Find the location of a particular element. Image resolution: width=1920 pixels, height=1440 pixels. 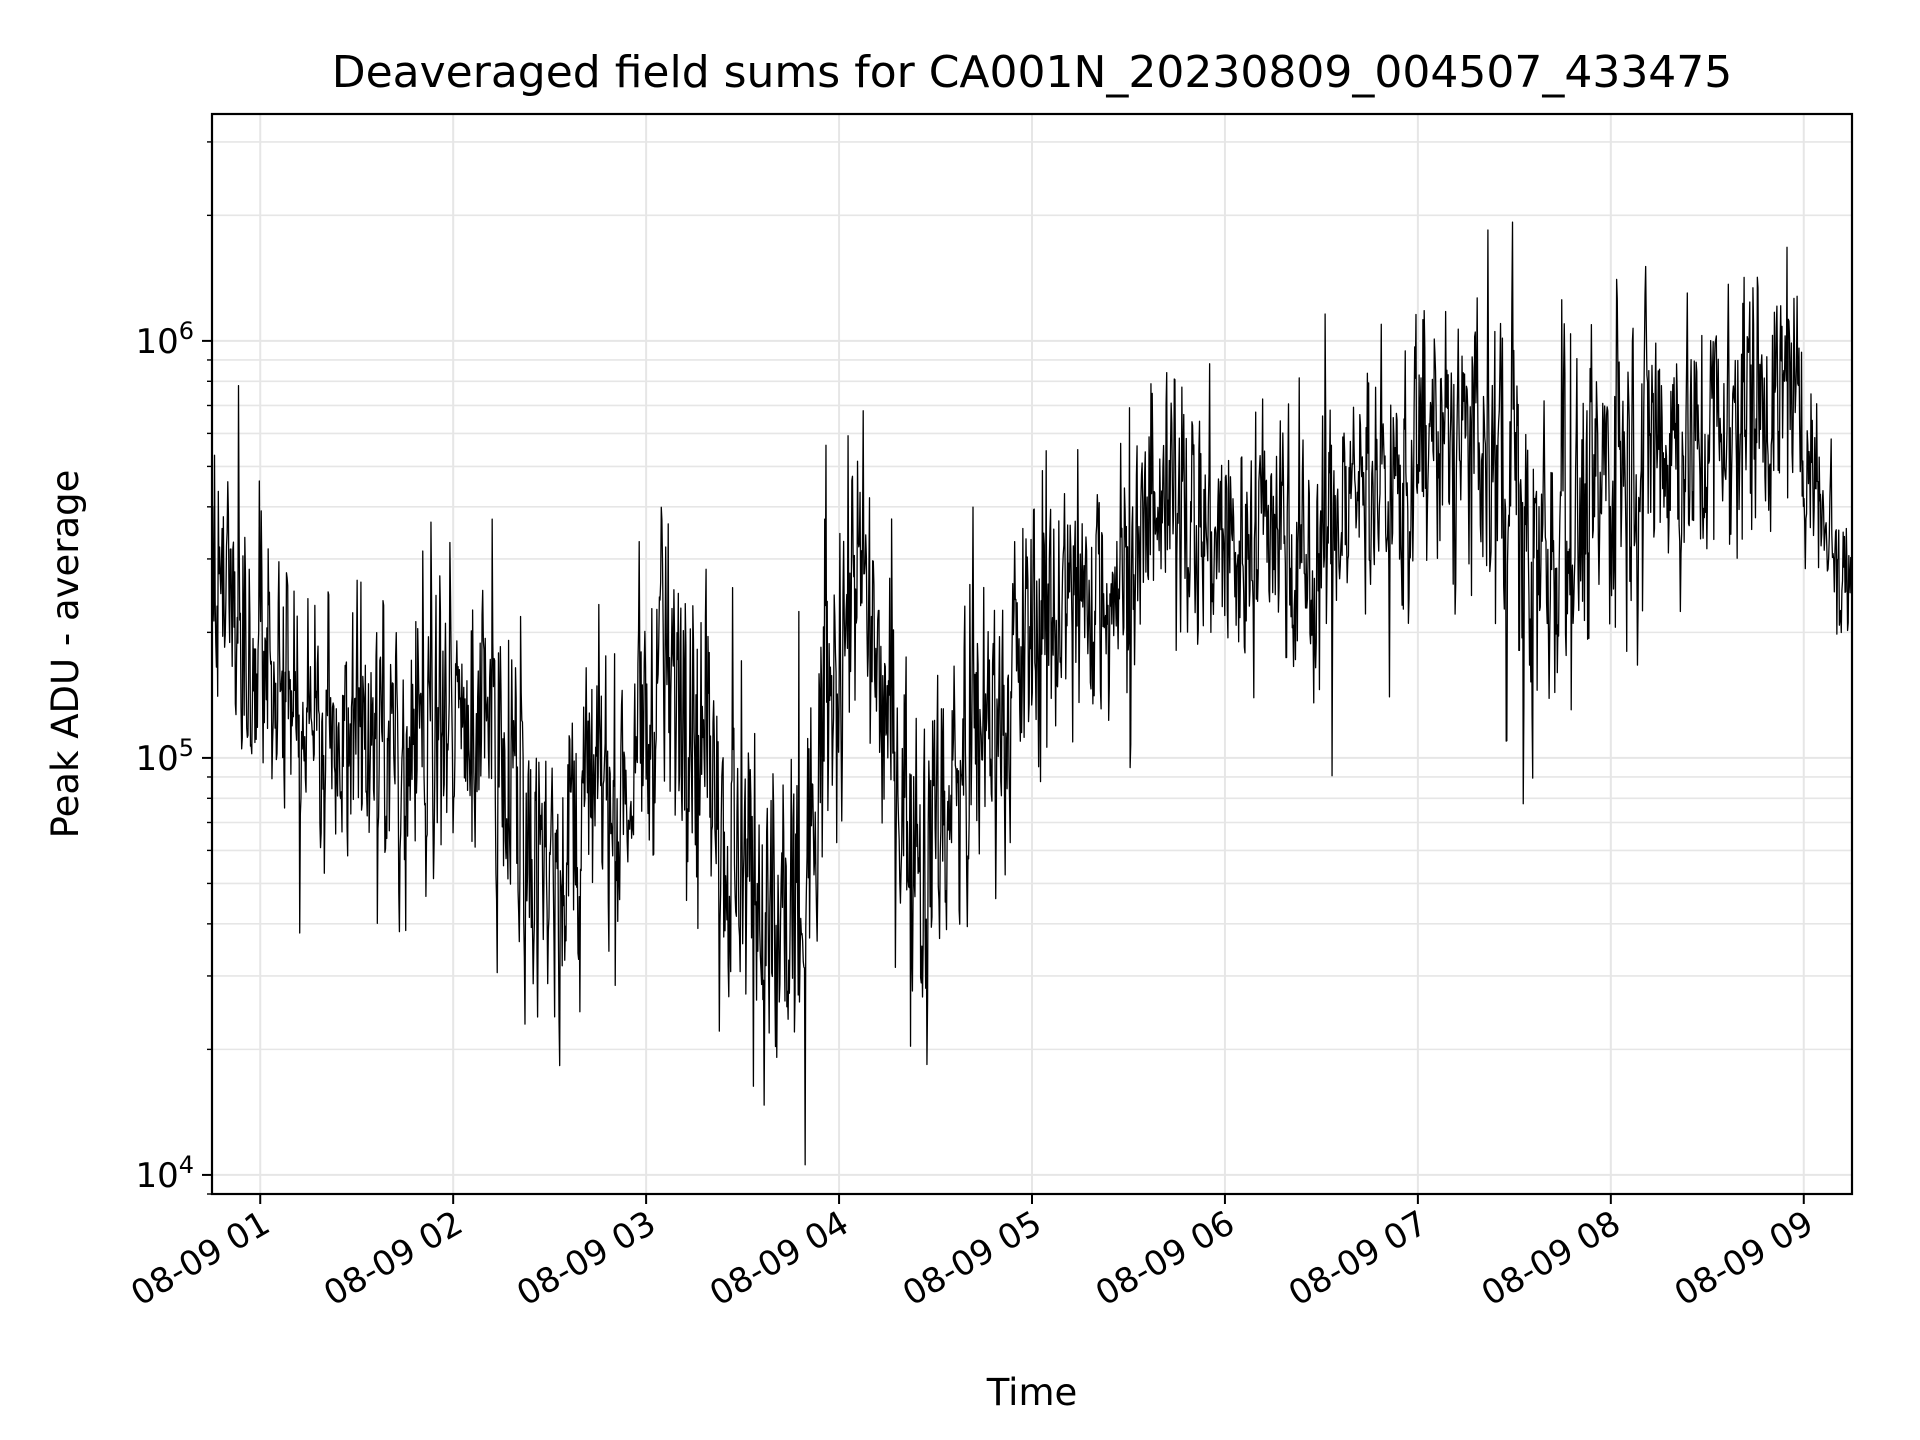

x-axis-label: Time is located at coordinates (1032, 1392).